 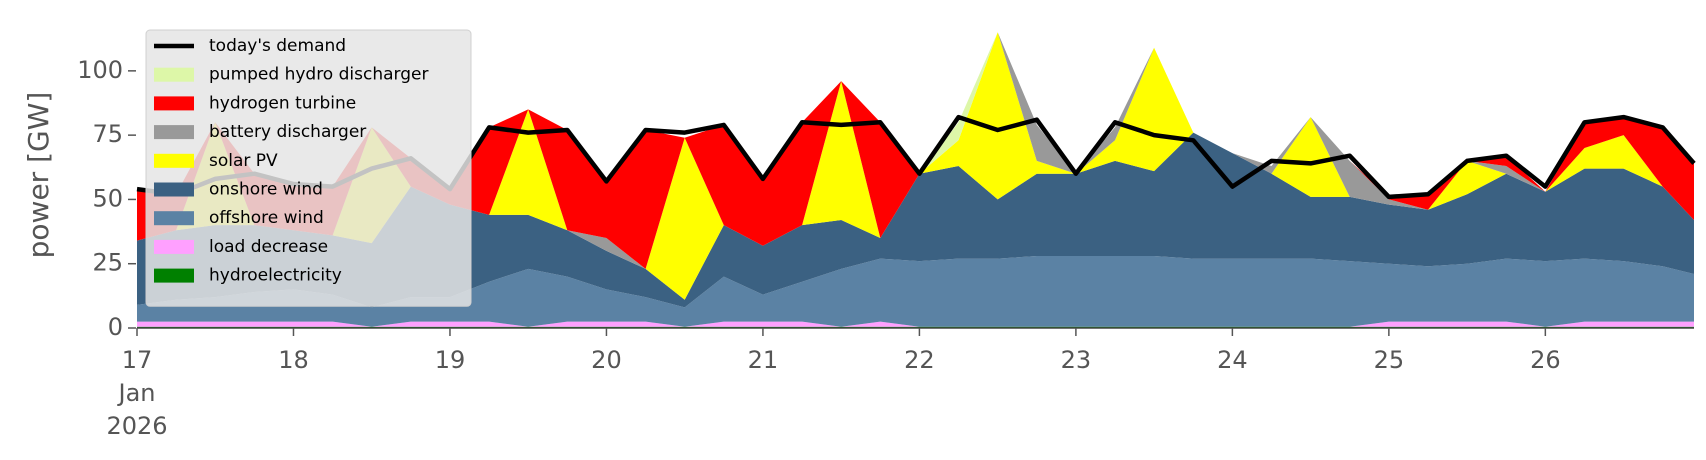 What do you see at coordinates (287, 132) in the screenshot?
I see `legend-label: battery discharger` at bounding box center [287, 132].